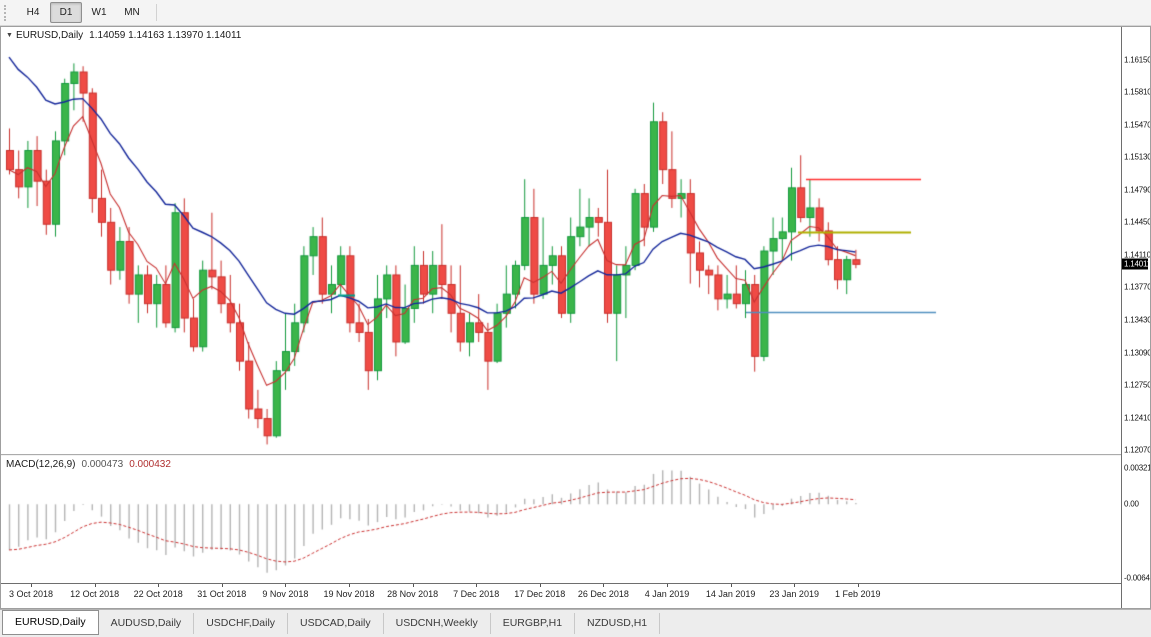  I want to click on price-axis-label: 1.15470, so click(1137, 125).